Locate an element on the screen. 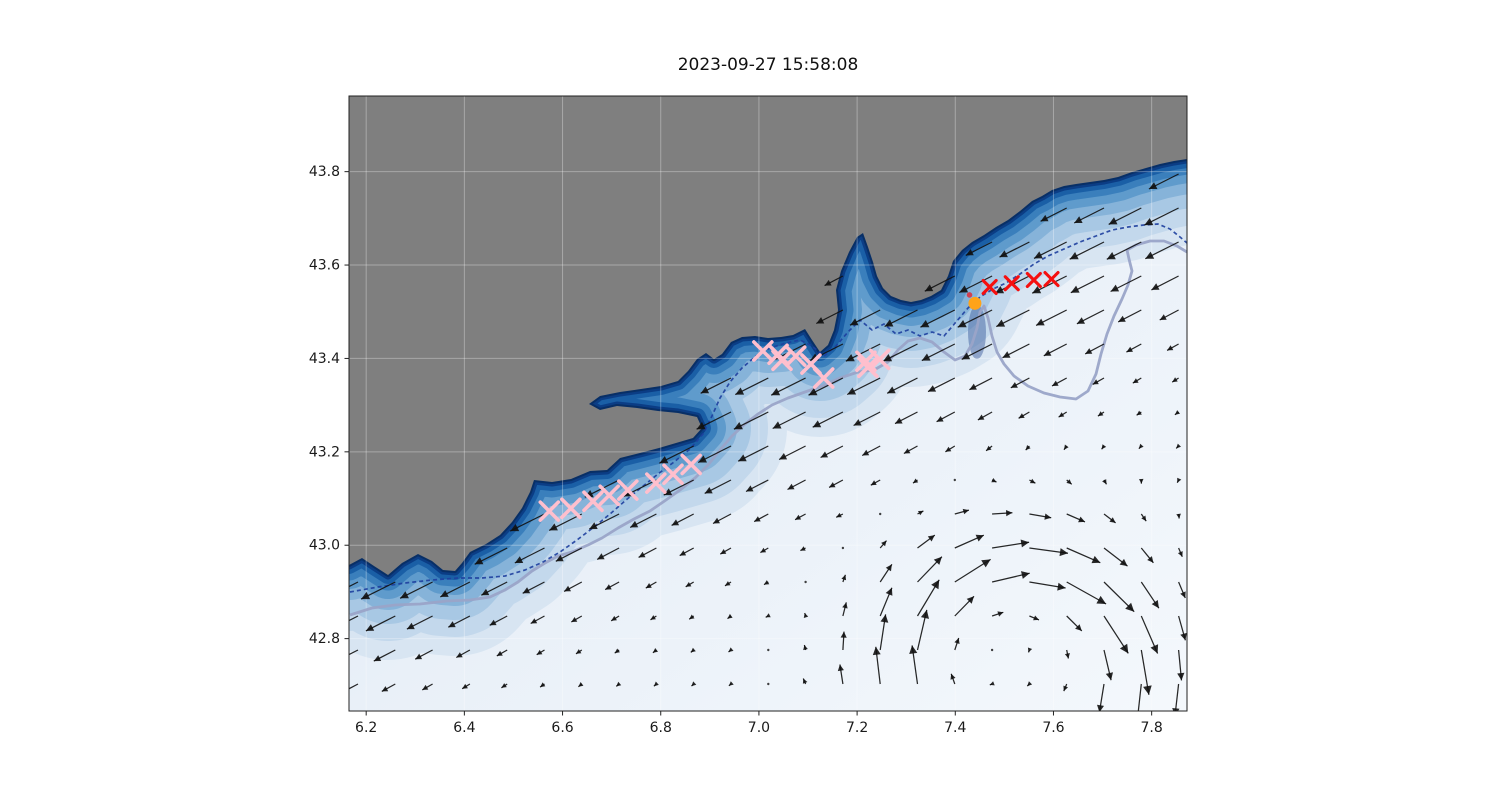  y-tick-label: 43.2 is located at coordinates (324, 452).